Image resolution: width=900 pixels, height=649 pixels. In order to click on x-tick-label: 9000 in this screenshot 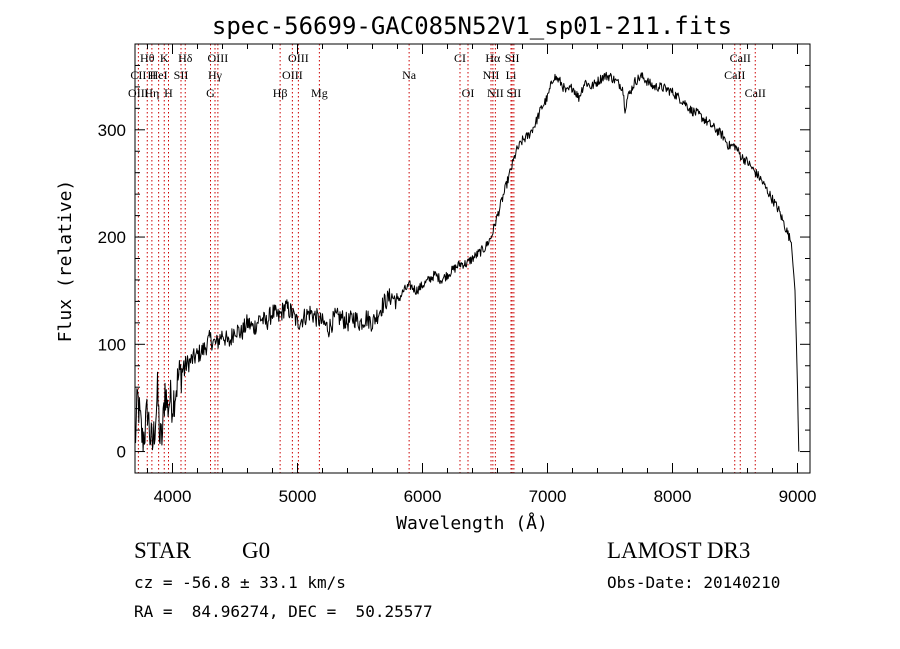, I will do `click(798, 496)`.